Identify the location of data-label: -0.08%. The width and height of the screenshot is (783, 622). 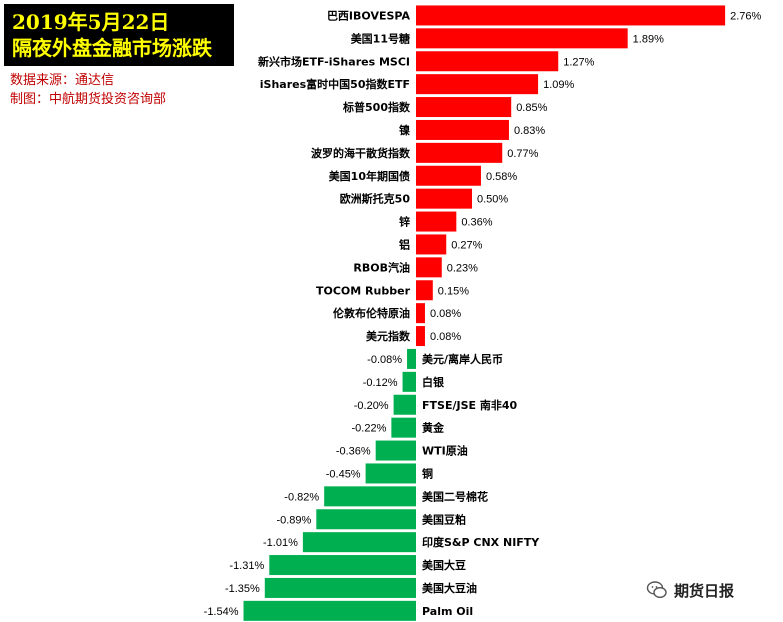
(384, 360).